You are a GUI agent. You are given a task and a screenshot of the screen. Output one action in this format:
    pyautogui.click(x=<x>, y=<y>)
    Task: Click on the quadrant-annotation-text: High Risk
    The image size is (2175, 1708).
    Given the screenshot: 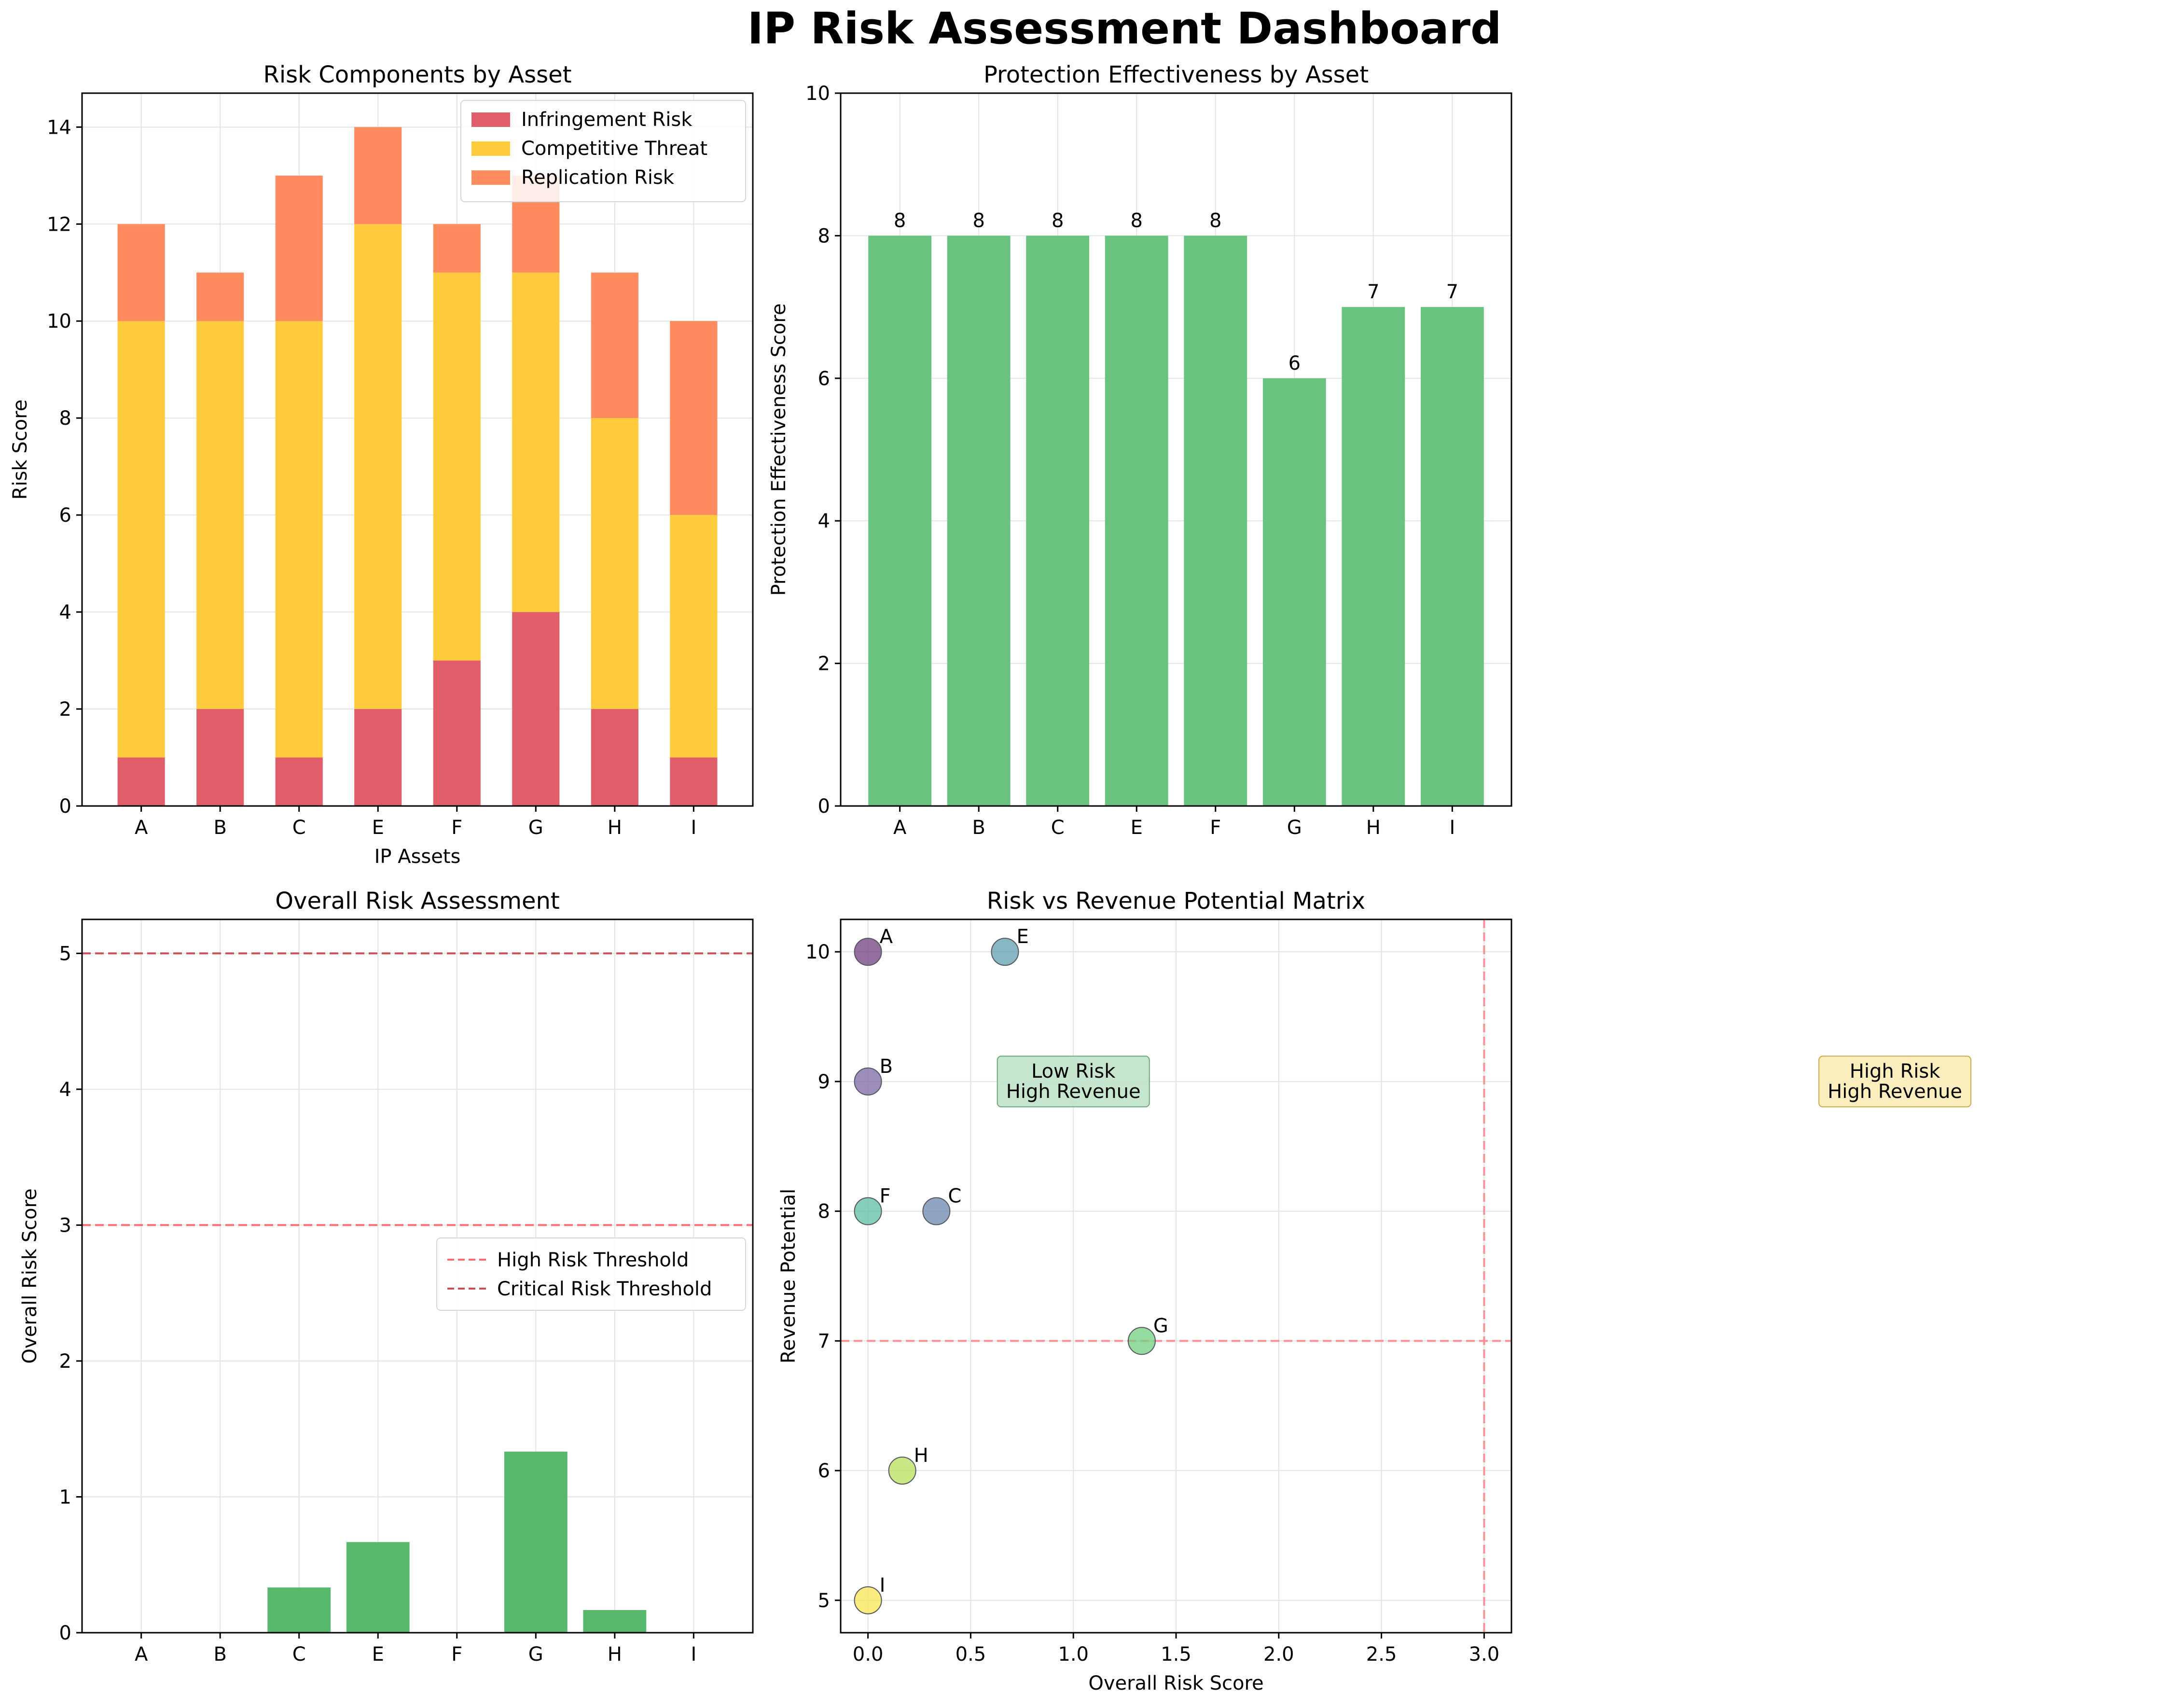 What is the action you would take?
    pyautogui.click(x=1895, y=1071)
    